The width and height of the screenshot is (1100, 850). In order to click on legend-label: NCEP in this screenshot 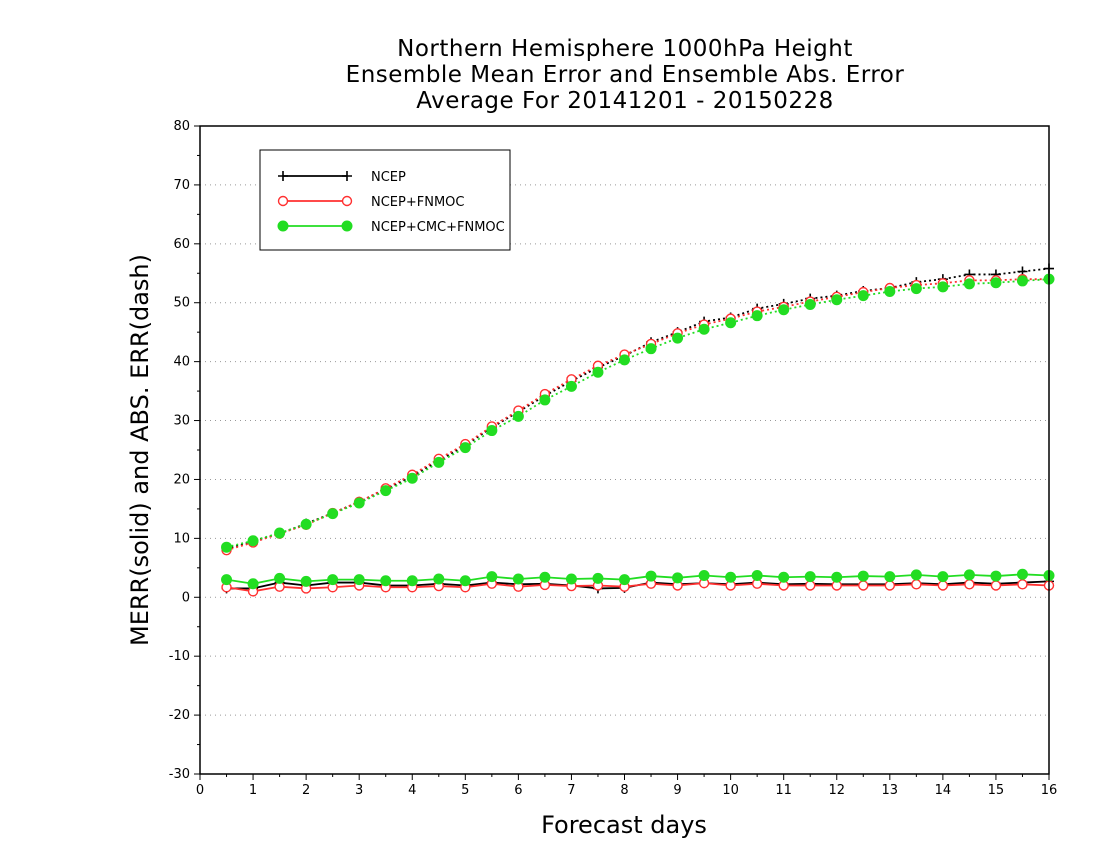, I will do `click(388, 177)`.